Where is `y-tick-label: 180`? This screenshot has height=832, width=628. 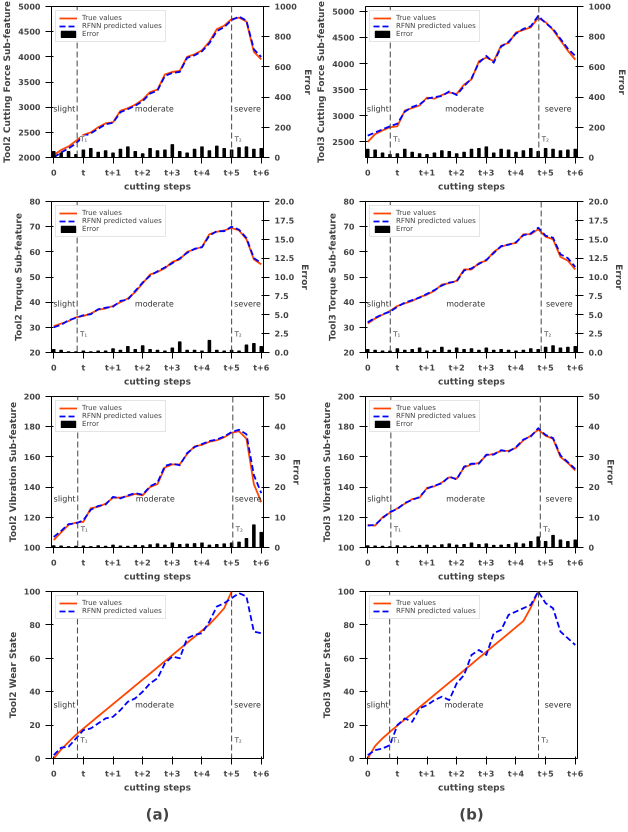 y-tick-label: 180 is located at coordinates (32, 427).